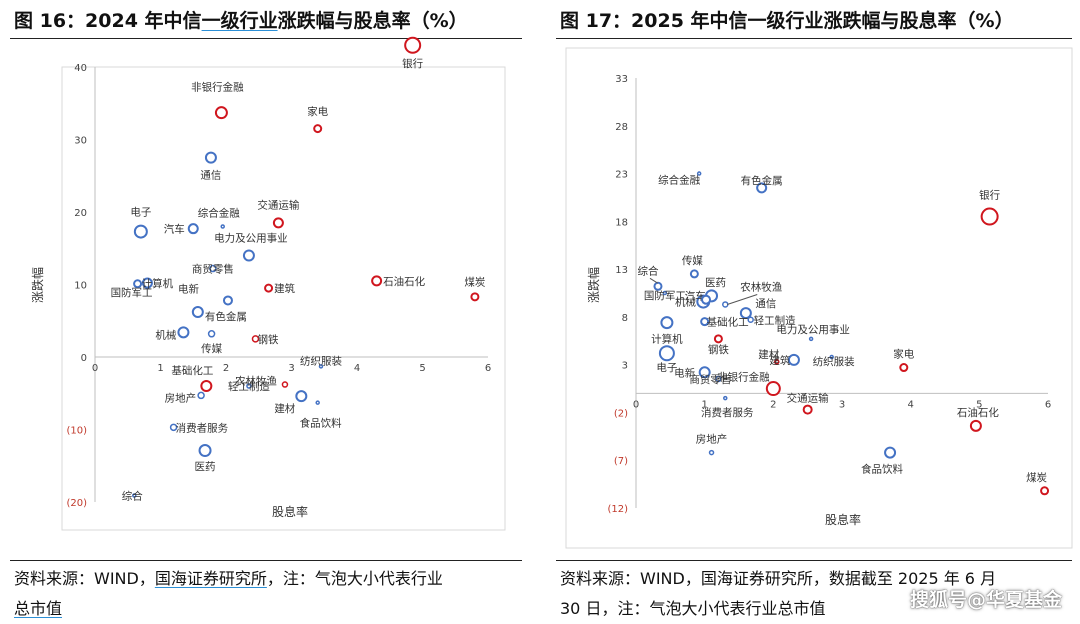 Image resolution: width=1080 pixels, height=624 pixels. What do you see at coordinates (174, 229) in the screenshot?
I see `point-label: 汽车` at bounding box center [174, 229].